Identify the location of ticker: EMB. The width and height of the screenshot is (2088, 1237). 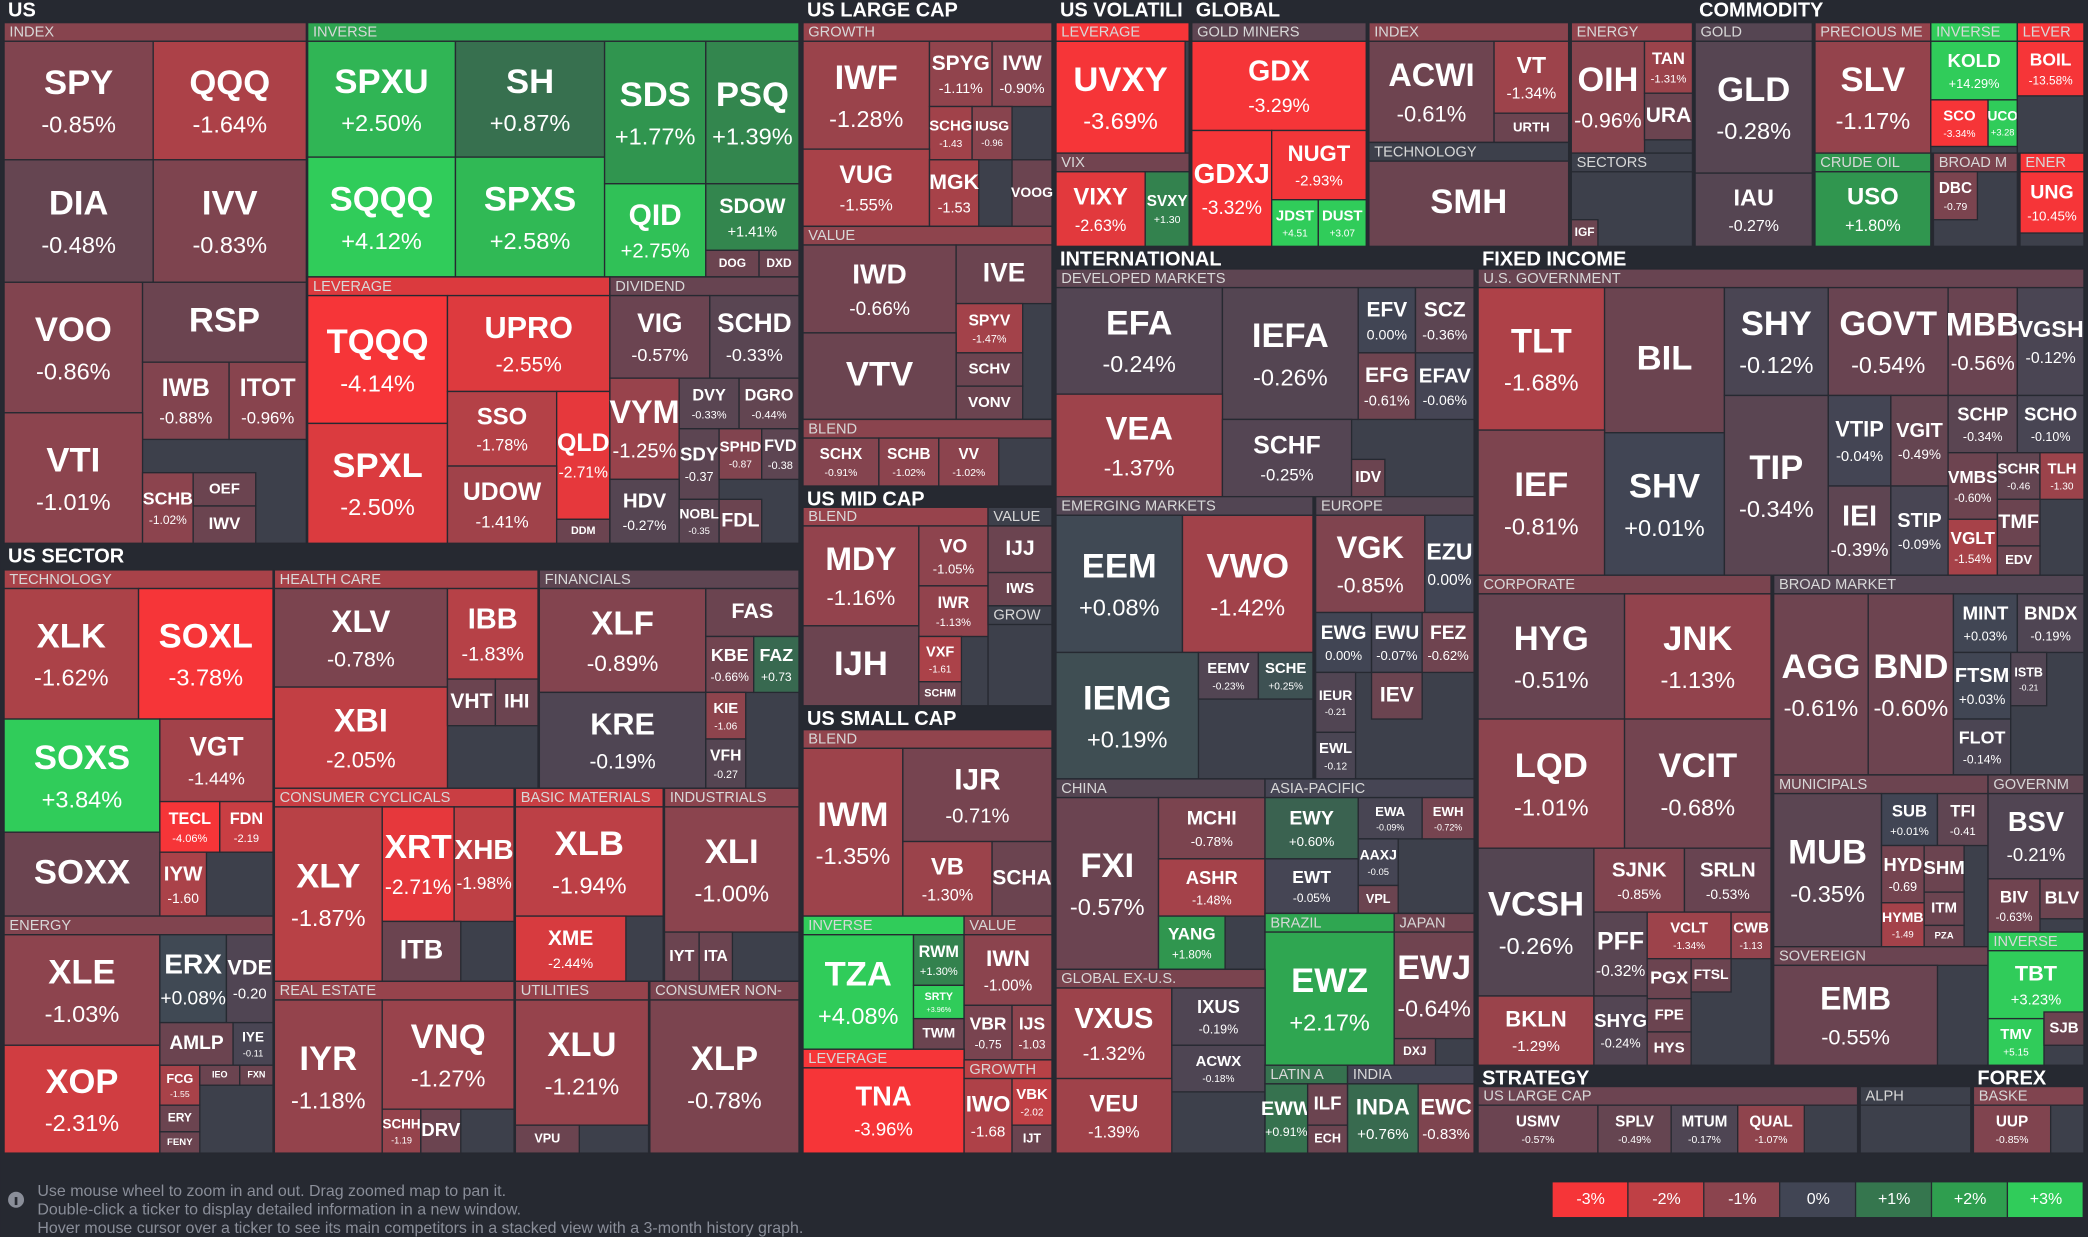
(1855, 998).